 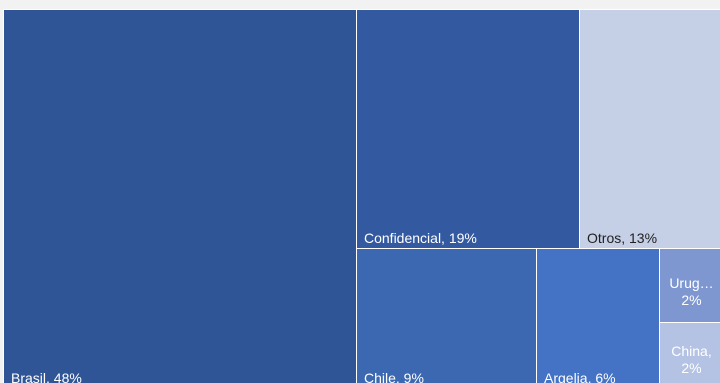 What do you see at coordinates (649, 129) in the screenshot?
I see `tile-otros: Otros, 13%` at bounding box center [649, 129].